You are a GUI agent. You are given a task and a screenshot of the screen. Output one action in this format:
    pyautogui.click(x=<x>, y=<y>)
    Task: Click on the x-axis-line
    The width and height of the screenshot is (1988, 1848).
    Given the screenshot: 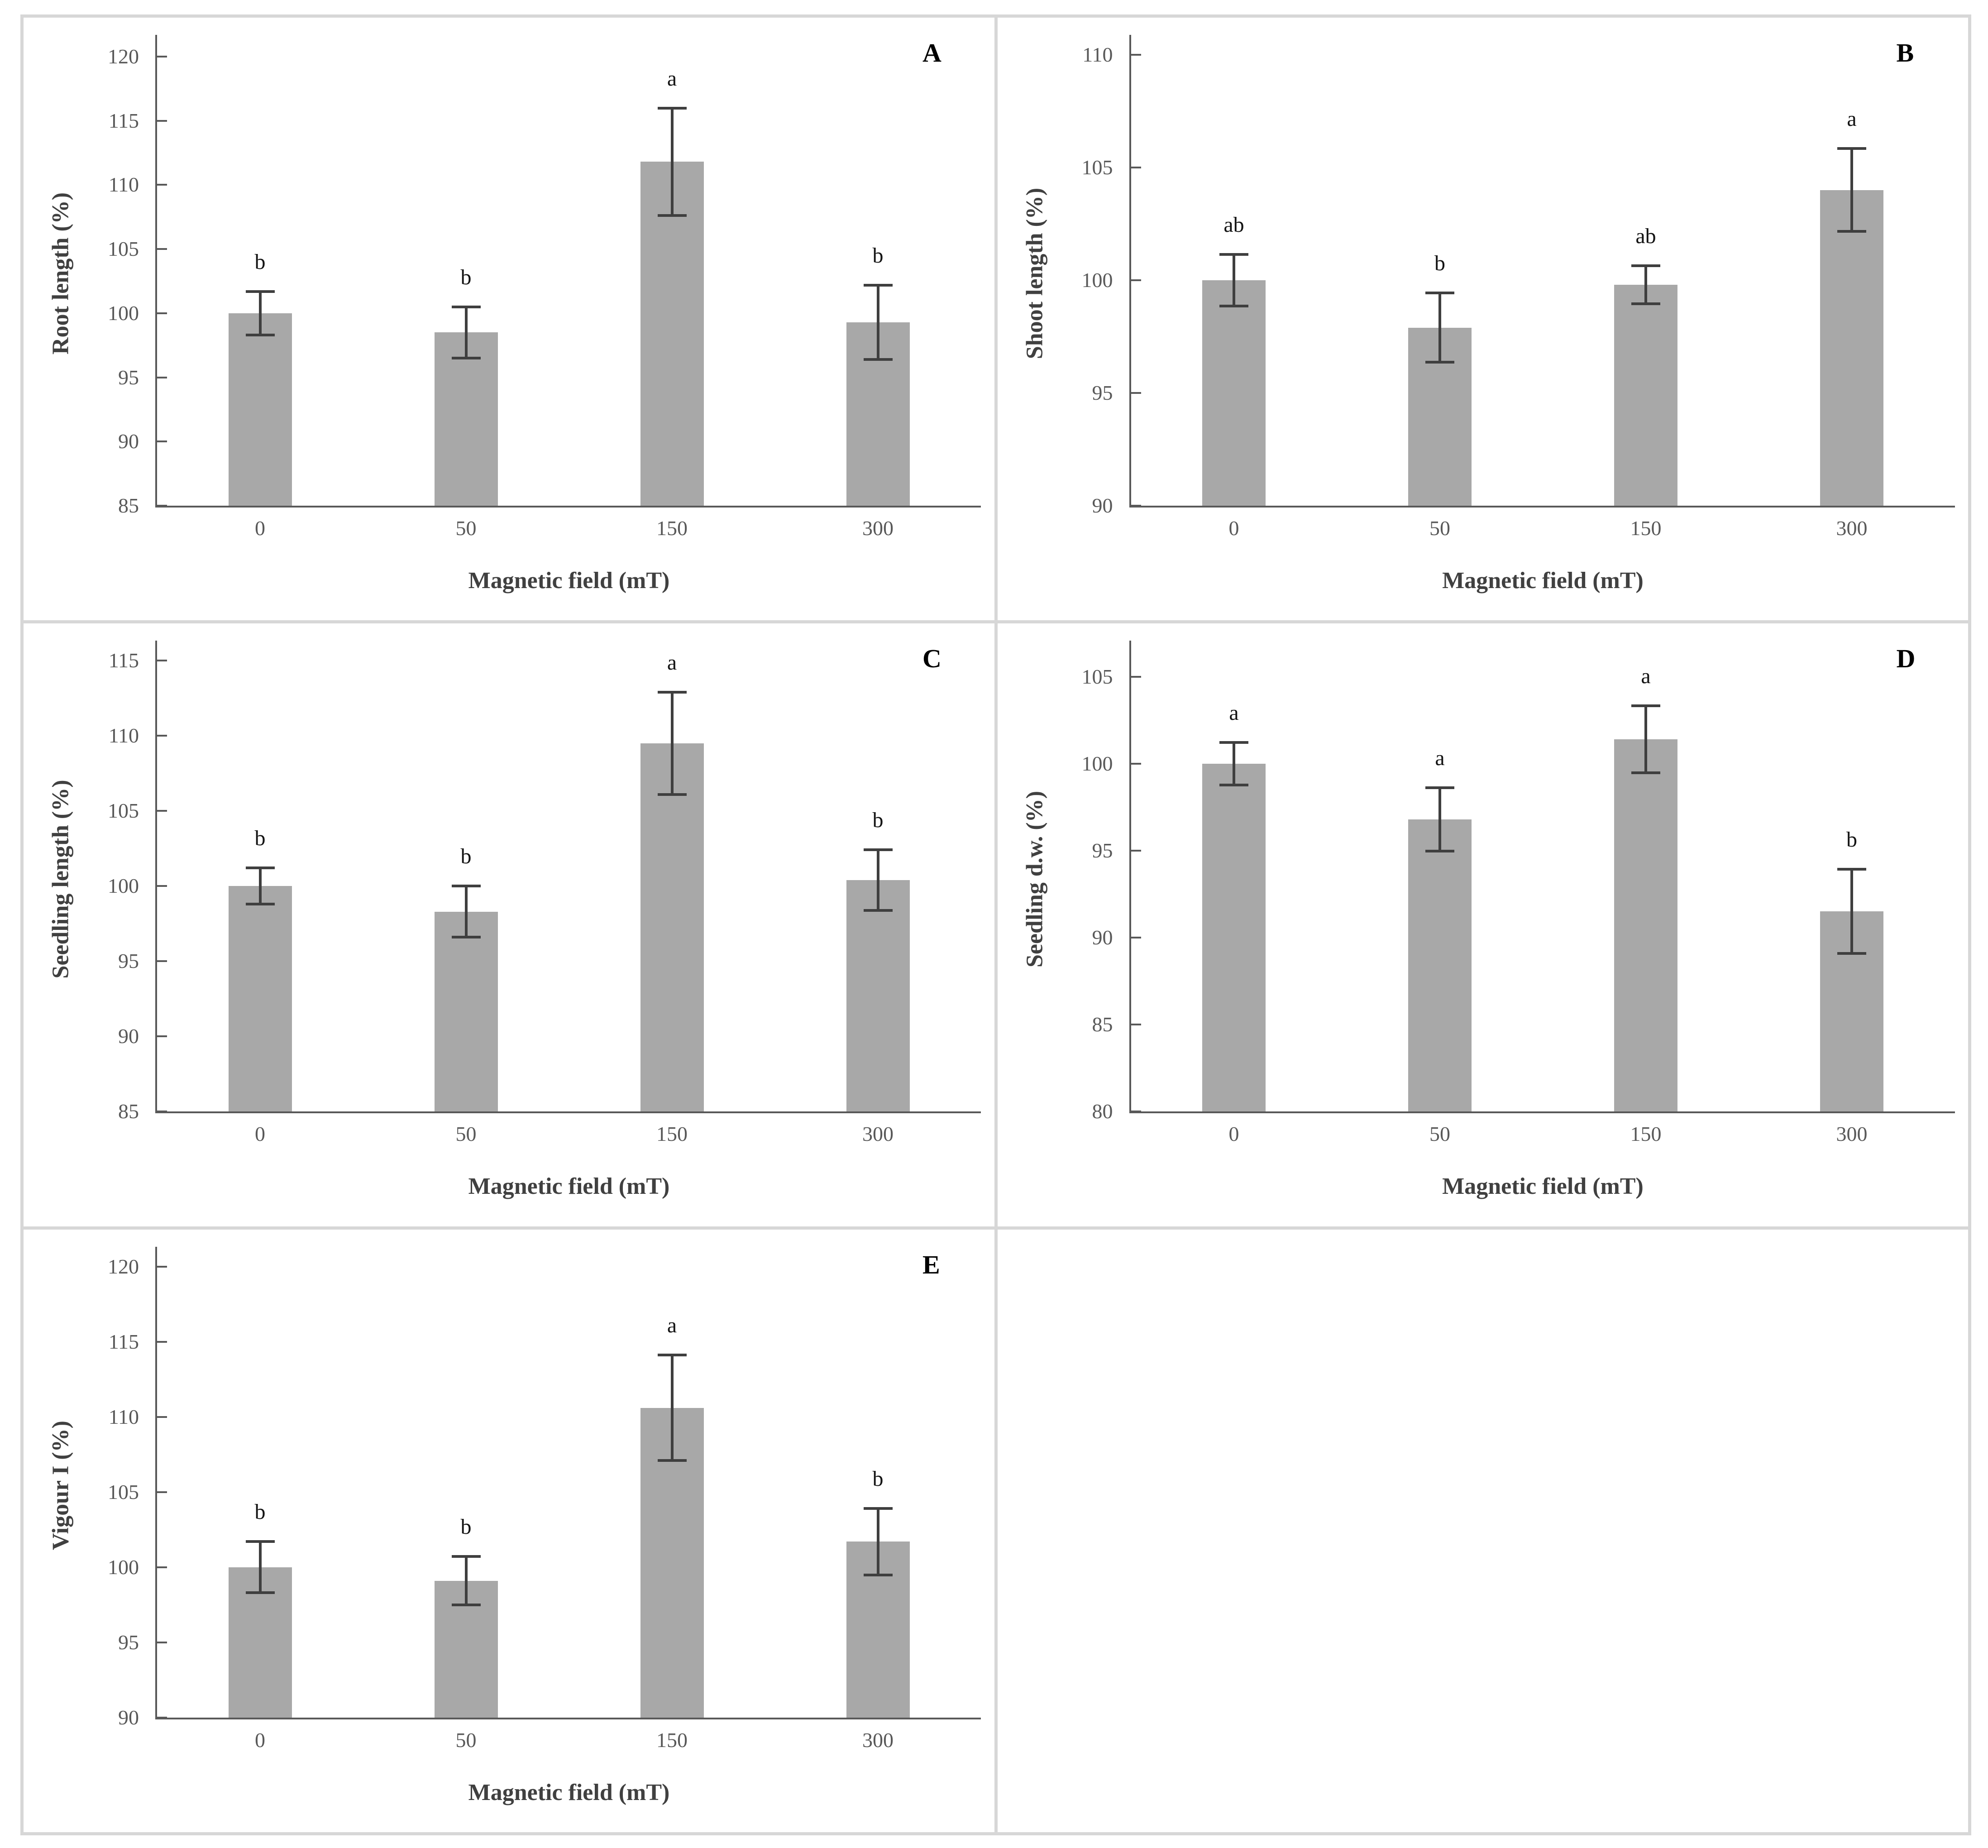 What is the action you would take?
    pyautogui.click(x=568, y=506)
    